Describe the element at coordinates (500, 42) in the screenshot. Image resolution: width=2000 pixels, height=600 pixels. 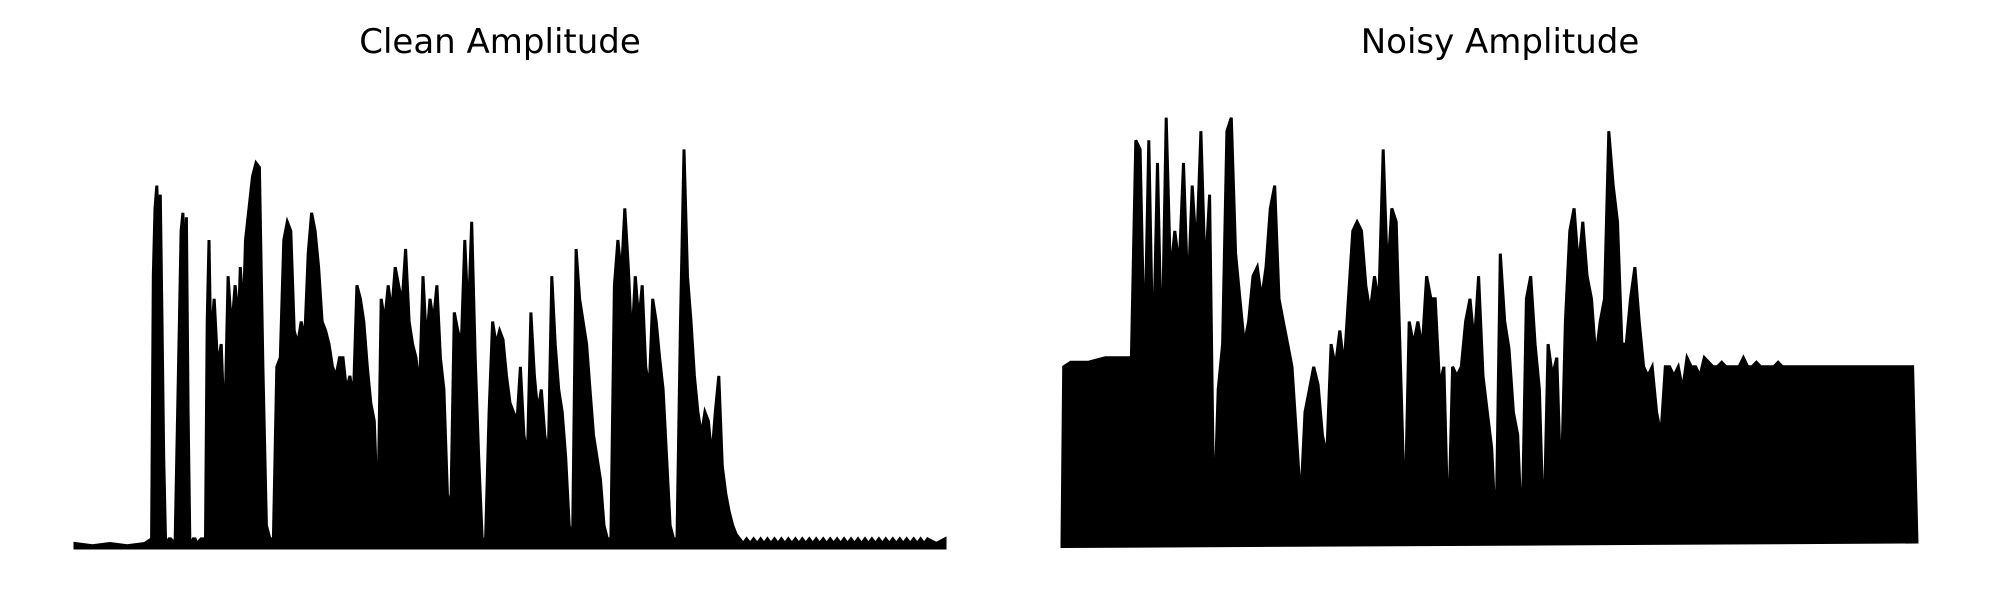
I see `chart-title: Clean Amplitude` at that location.